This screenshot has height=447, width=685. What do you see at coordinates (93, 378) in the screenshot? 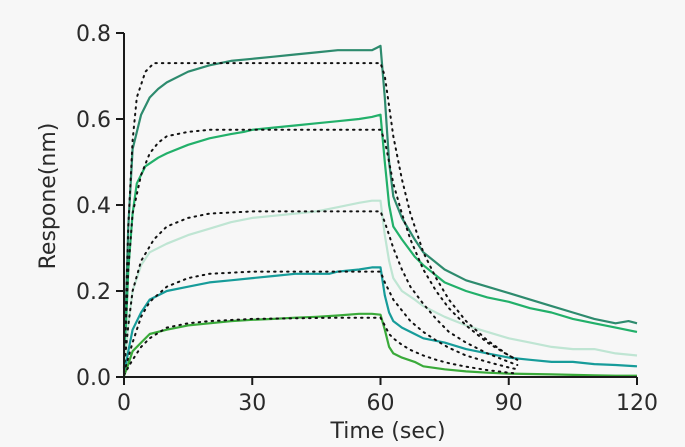
I see `y-tick-label: 0.0` at bounding box center [93, 378].